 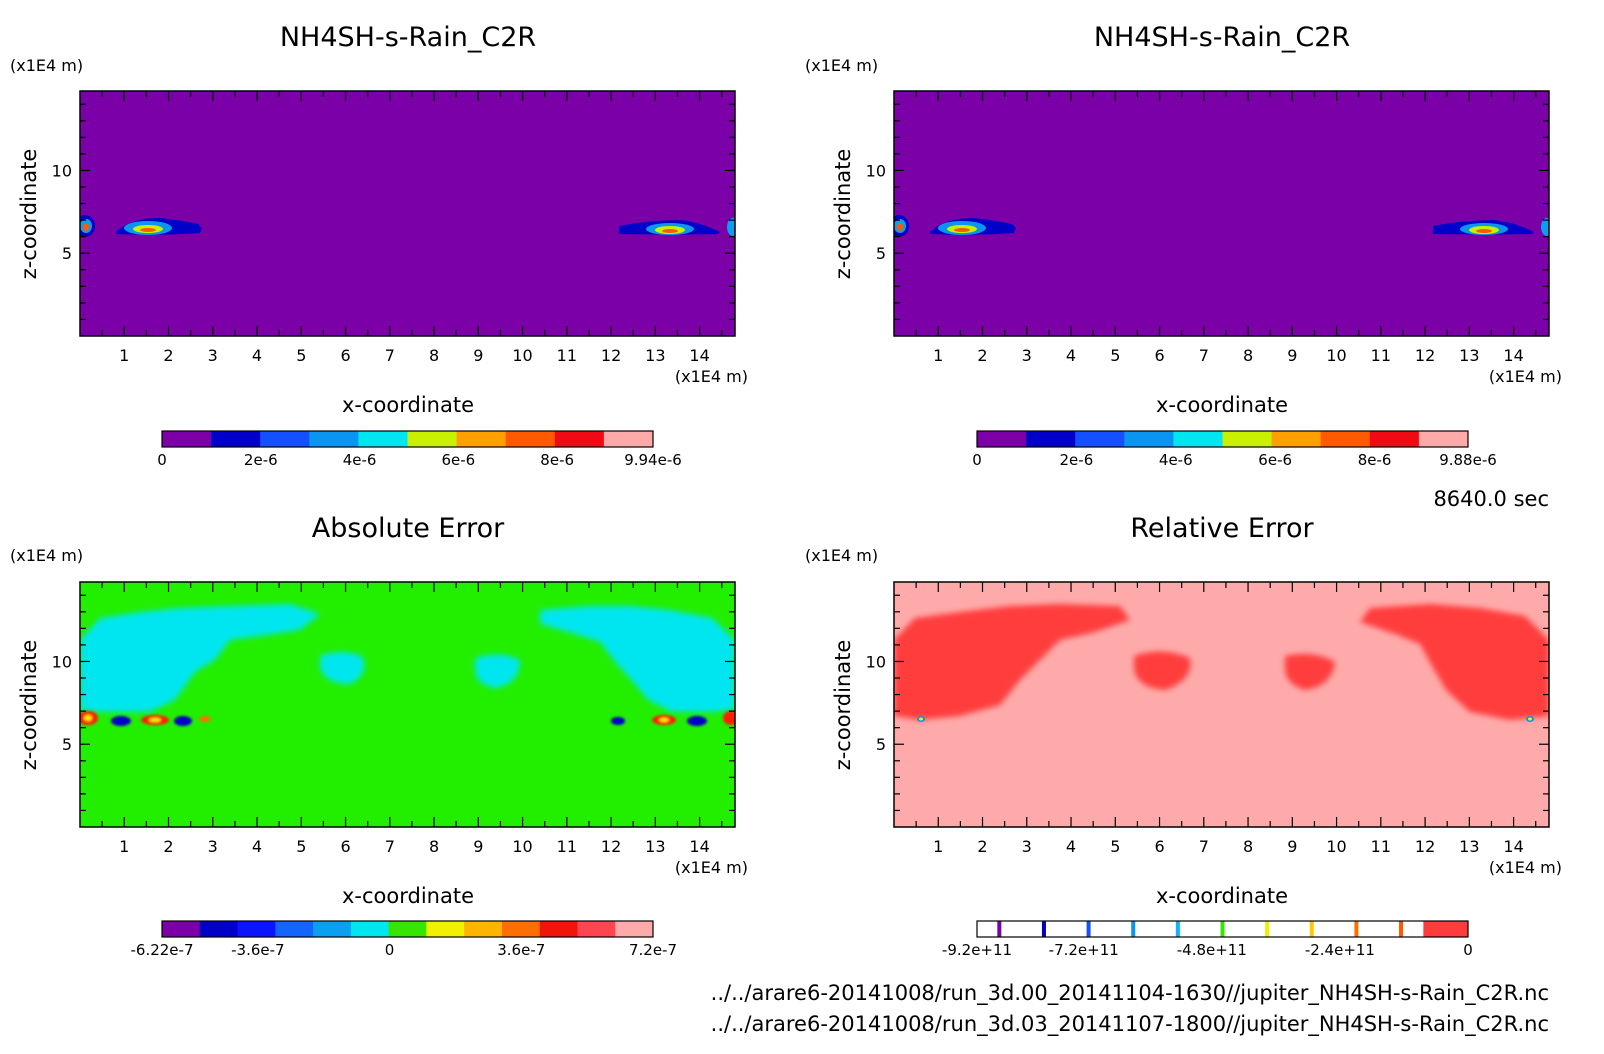 I want to click on colorbar-label: 6e-6, so click(x=459, y=460).